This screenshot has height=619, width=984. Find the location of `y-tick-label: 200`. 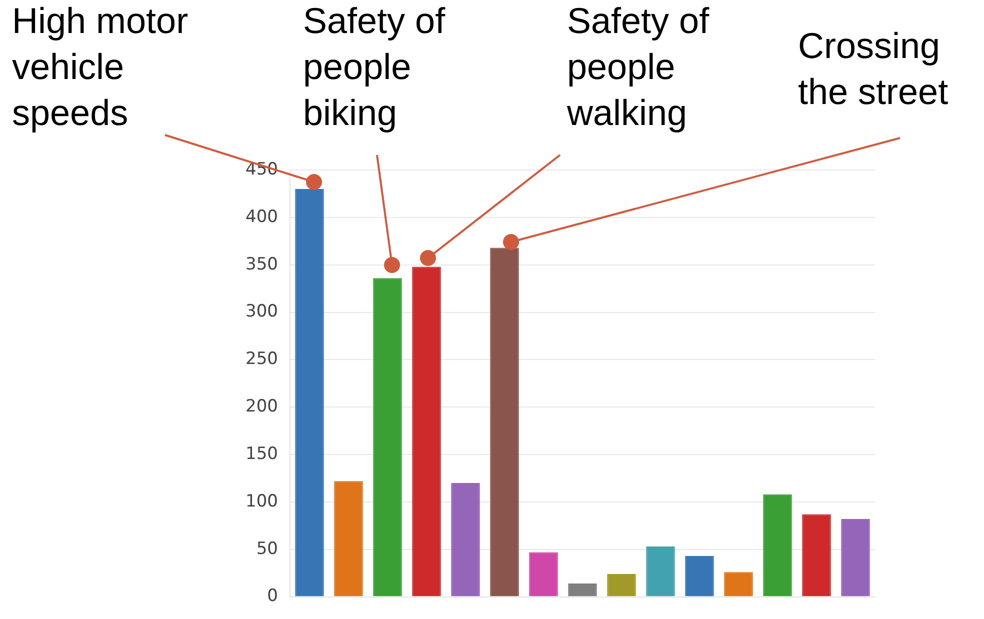

y-tick-label: 200 is located at coordinates (262, 406).